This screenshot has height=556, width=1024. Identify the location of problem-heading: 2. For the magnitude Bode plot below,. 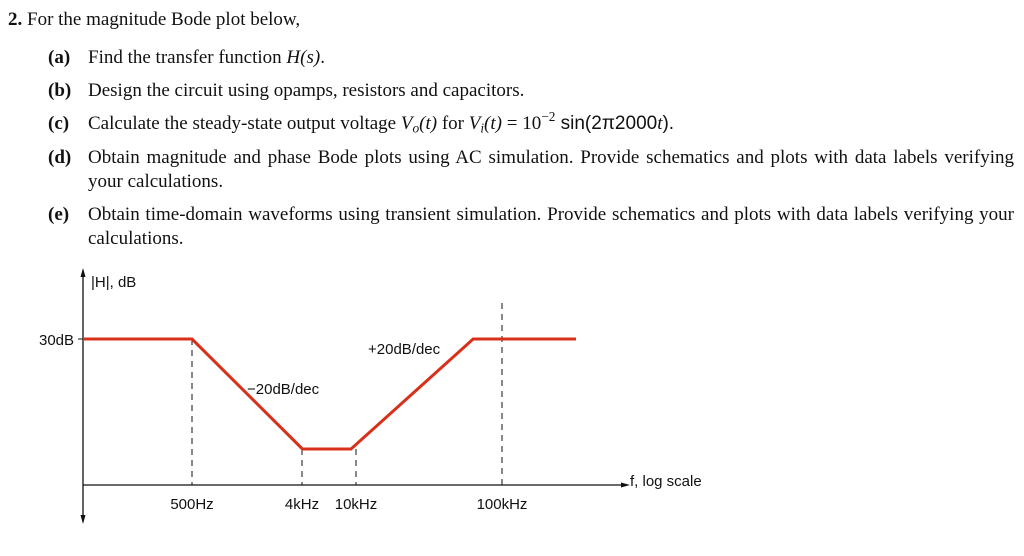
(154, 20).